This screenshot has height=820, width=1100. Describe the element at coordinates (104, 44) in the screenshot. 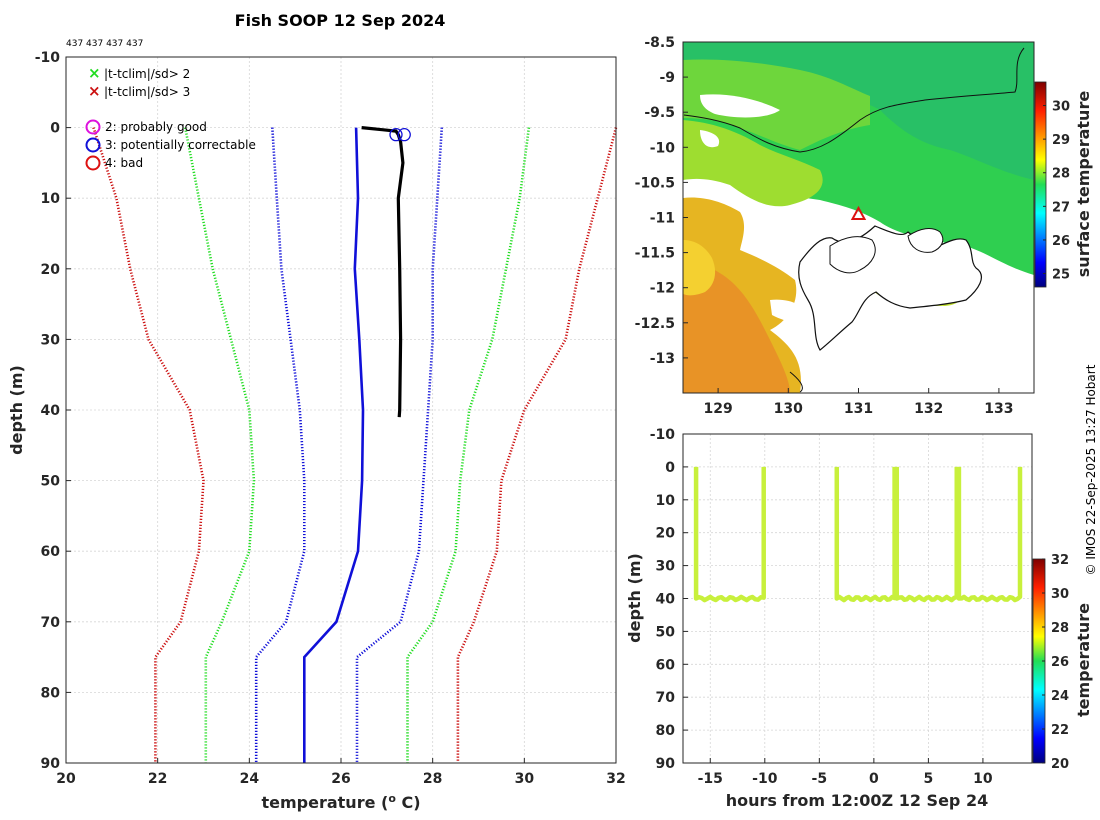

I see `probe-ids: 437 437 437 437` at that location.